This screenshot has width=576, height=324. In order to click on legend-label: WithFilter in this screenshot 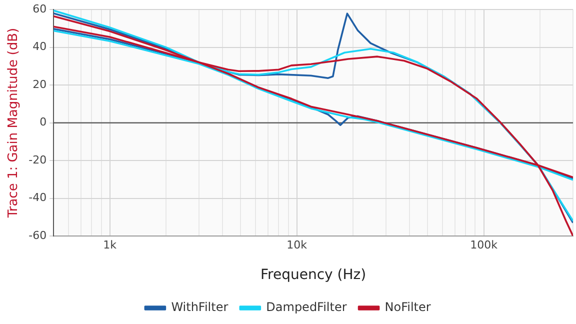, I will do `click(199, 307)`.